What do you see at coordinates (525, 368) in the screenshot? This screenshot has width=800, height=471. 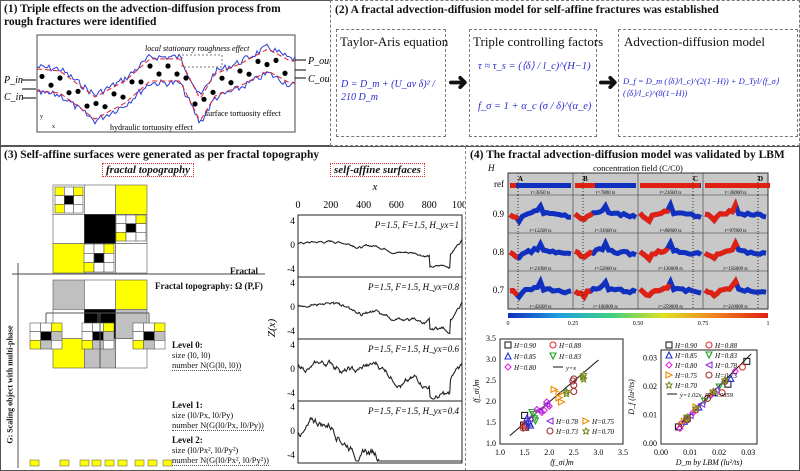 I see `legend-label: H=0.80` at bounding box center [525, 368].